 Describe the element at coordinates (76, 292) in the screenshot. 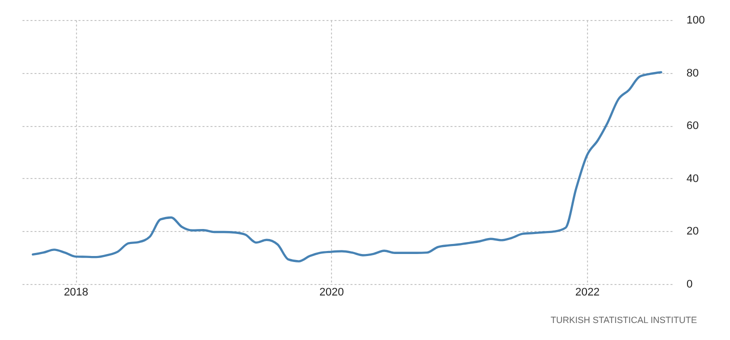

I see `x-tick-label: 2018` at that location.